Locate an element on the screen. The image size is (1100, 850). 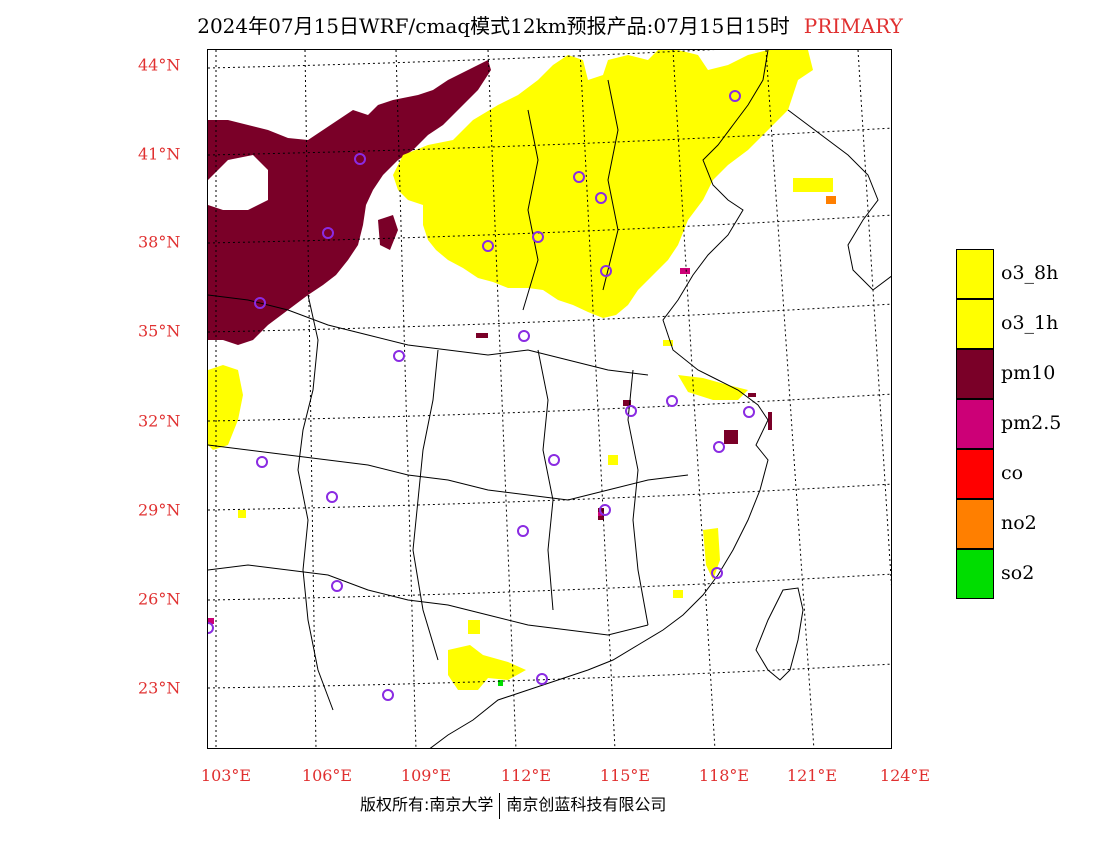
title-main: 2024年07月15日WRF/cmaq模式12km预报产品:07月15日15时 is located at coordinates (493, 26).